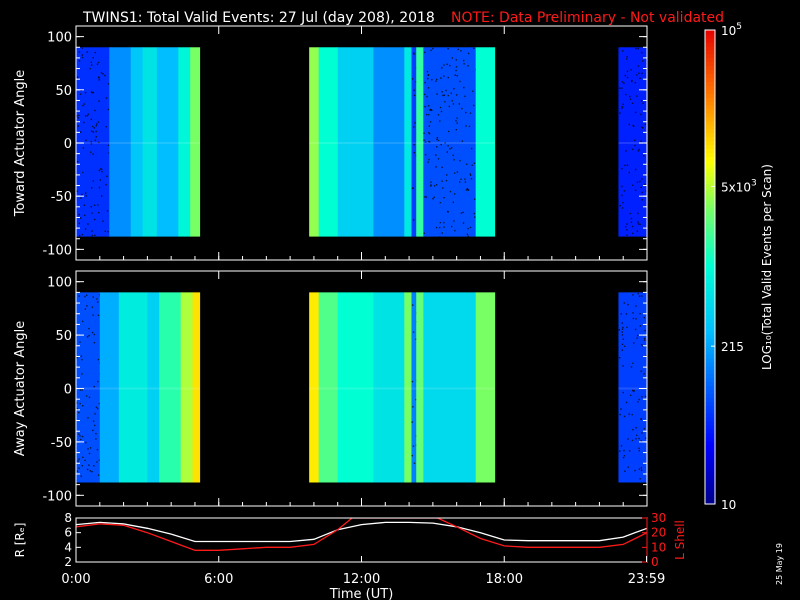 The image size is (800, 600). I want to click on y2-axis-label: L Shell, so click(680, 540).